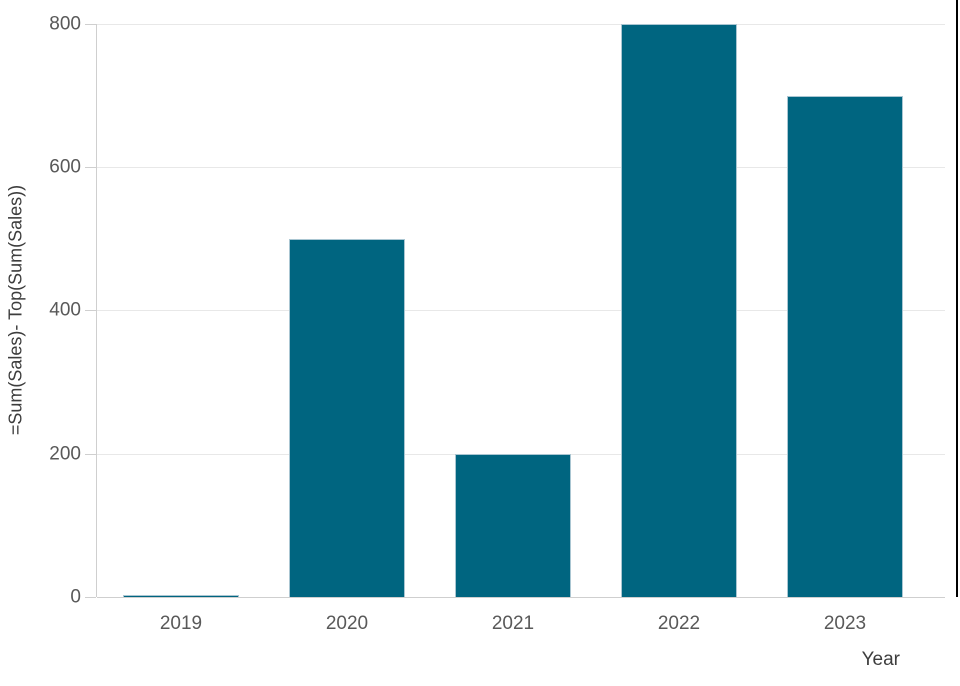 The height and width of the screenshot is (686, 960). Describe the element at coordinates (957, 298) in the screenshot. I see `window-edge-line` at that location.